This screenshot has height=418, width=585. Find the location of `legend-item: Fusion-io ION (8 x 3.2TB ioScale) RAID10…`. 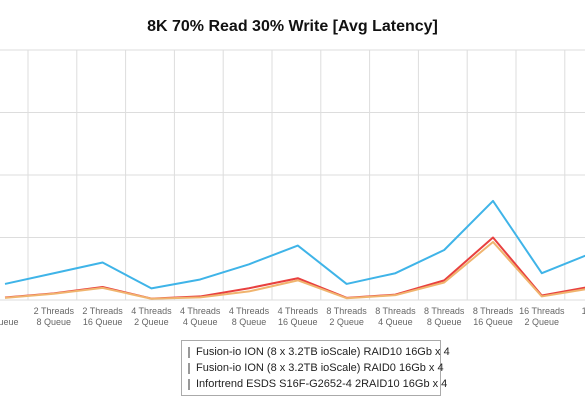

legend-item: Fusion-io ION (8 x 3.2TB ioScale) RAID10… is located at coordinates (319, 352).